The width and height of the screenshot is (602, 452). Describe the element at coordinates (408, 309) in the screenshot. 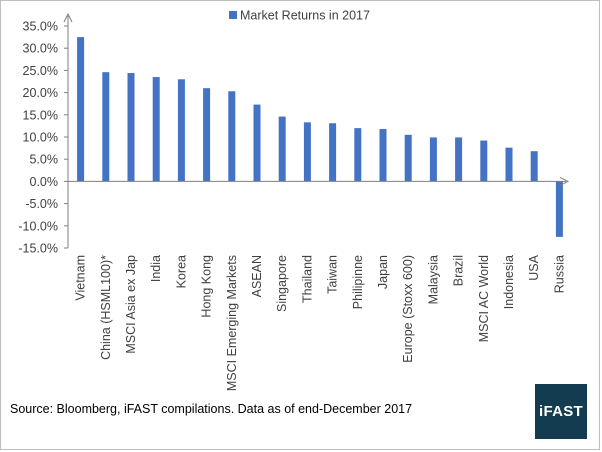

I see `x-category-label: Europe (Stoxx 600)` at that location.